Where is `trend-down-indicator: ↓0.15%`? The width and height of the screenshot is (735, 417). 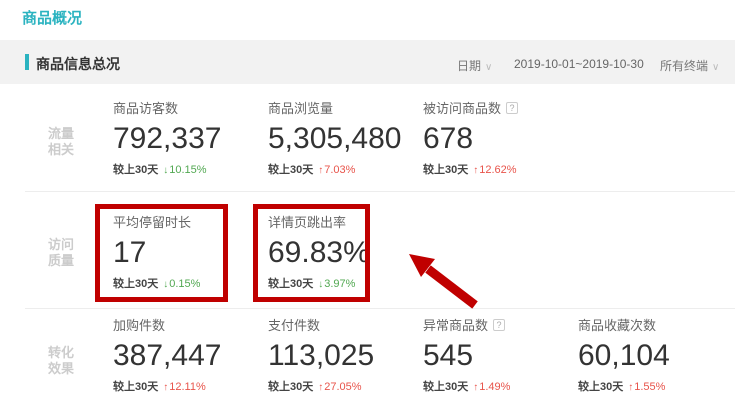 trend-down-indicator: ↓0.15% is located at coordinates (181, 284).